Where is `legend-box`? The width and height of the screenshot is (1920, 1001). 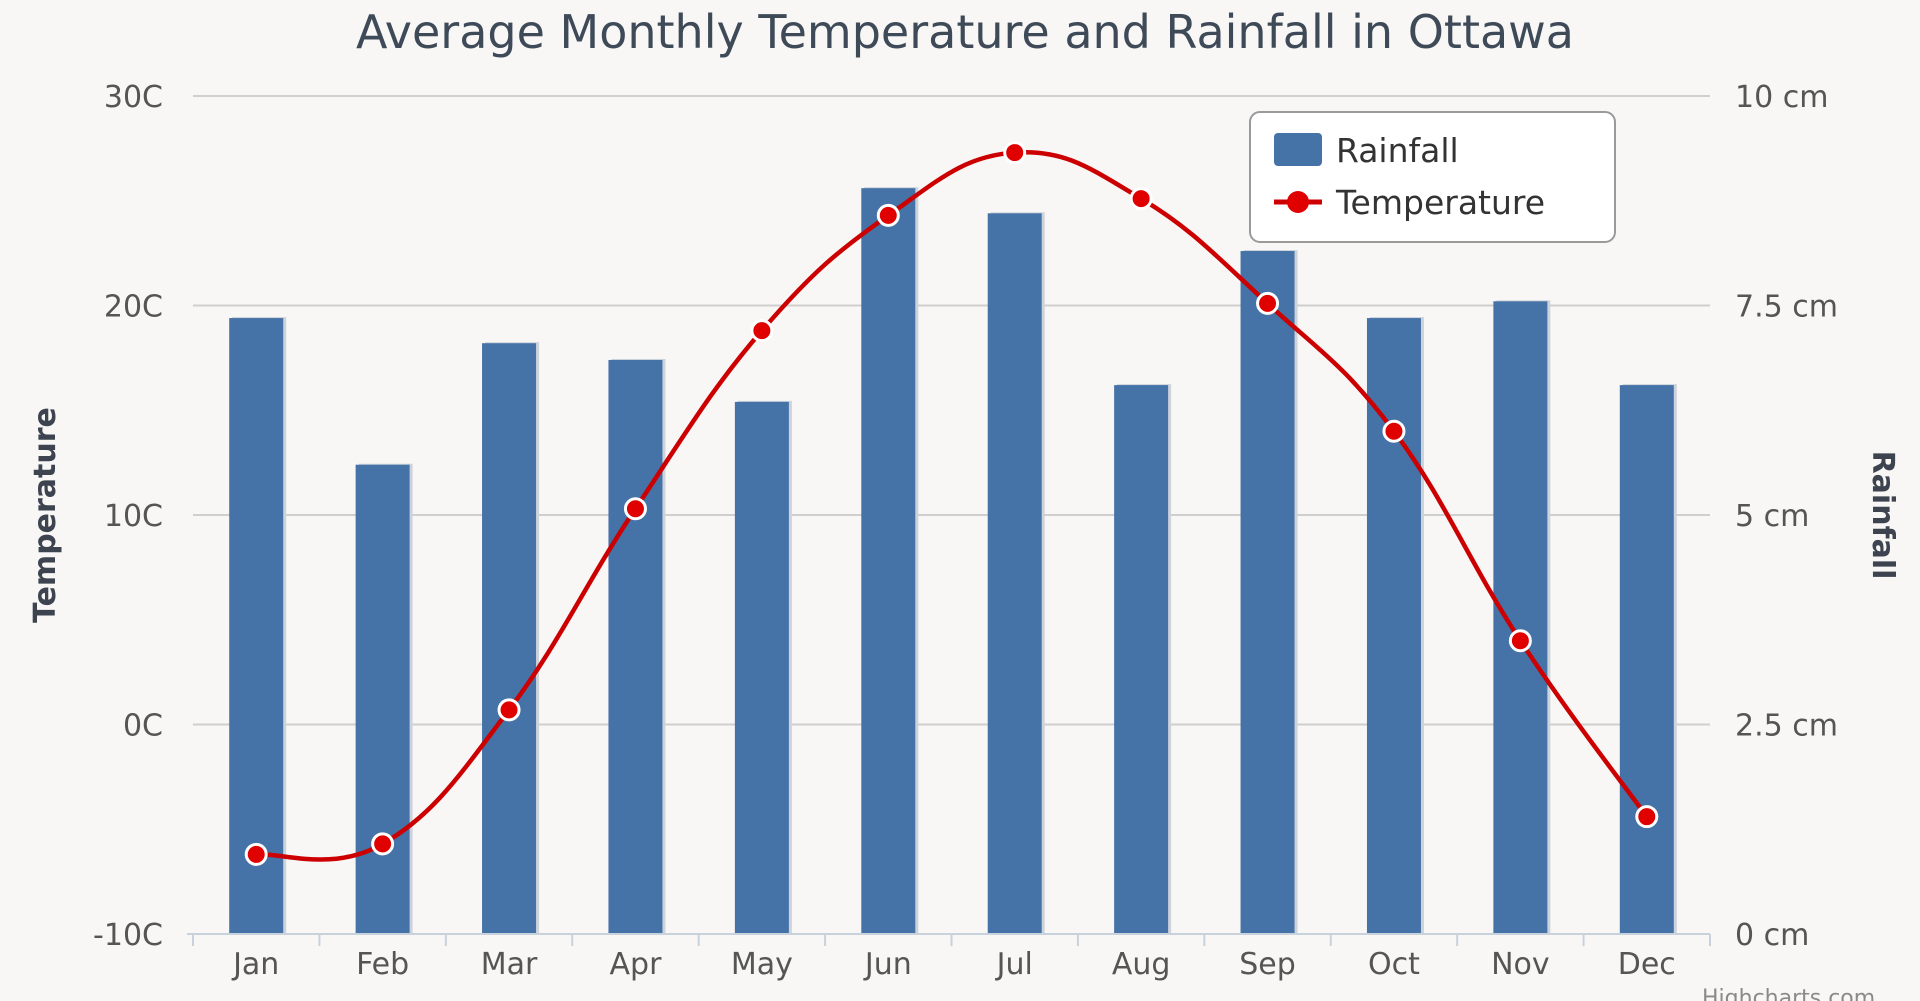
legend-box is located at coordinates (1432, 177).